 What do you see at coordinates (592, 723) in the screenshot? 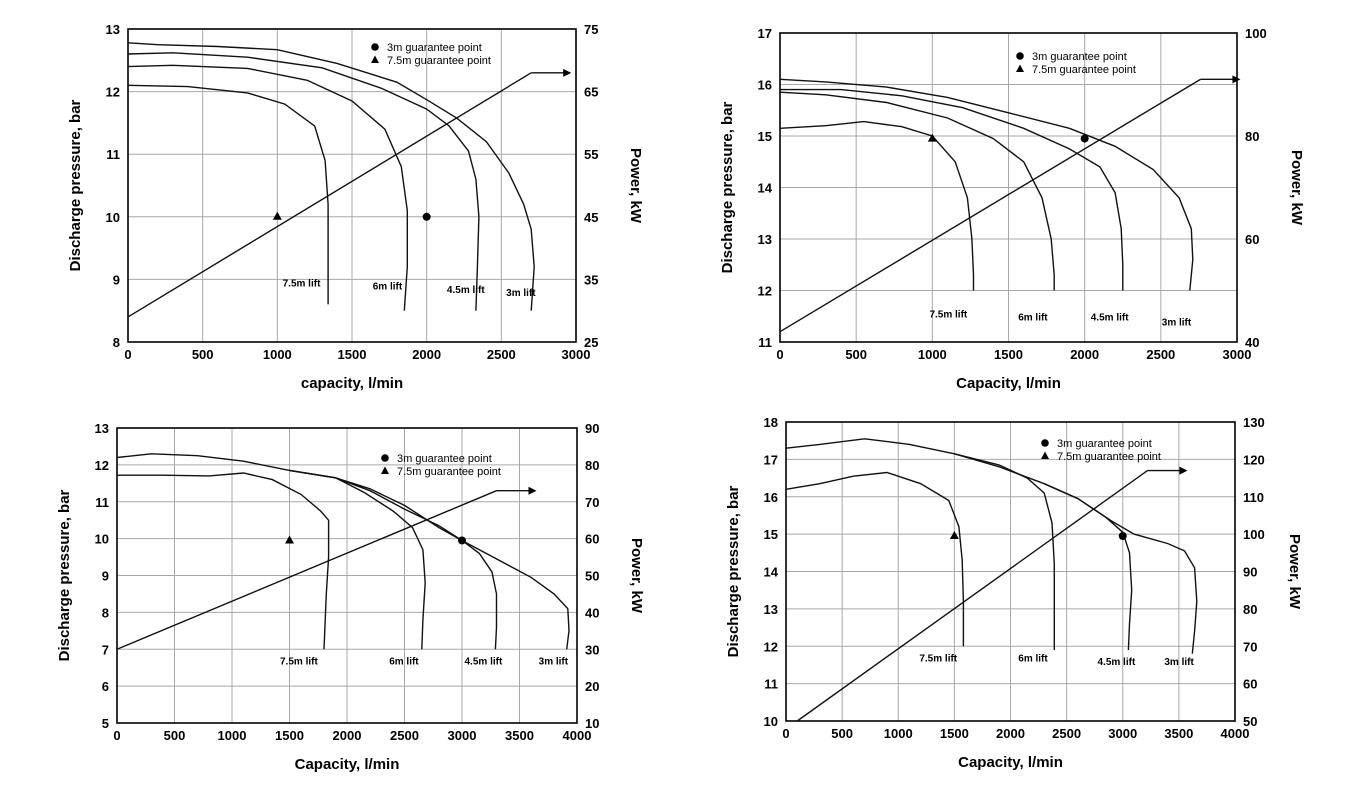
I see `y2-tick-label: 10` at bounding box center [592, 723].